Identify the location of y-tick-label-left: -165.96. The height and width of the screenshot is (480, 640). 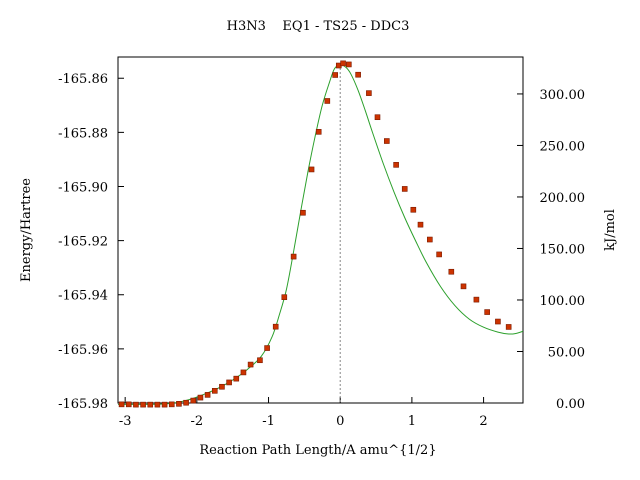
(83, 350).